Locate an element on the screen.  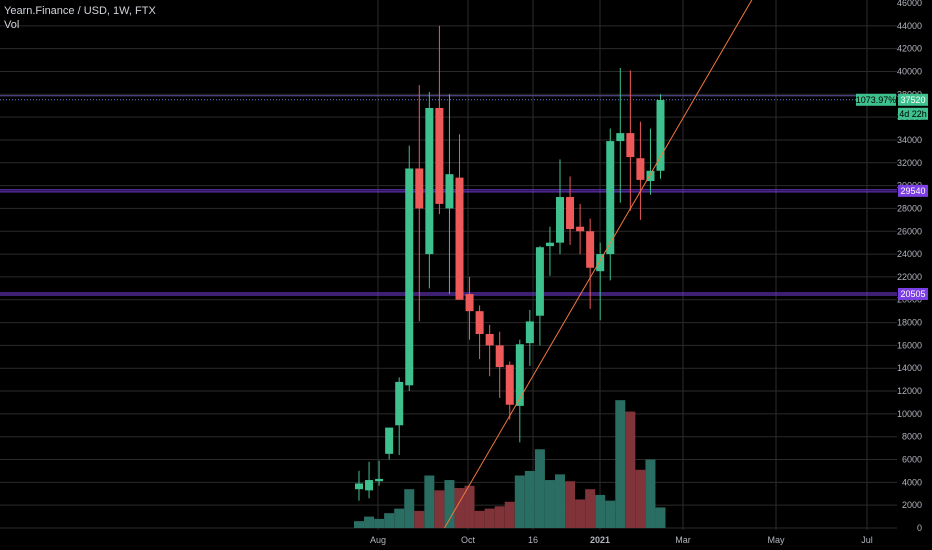
time-tick-label: Jul is located at coordinates (867, 540).